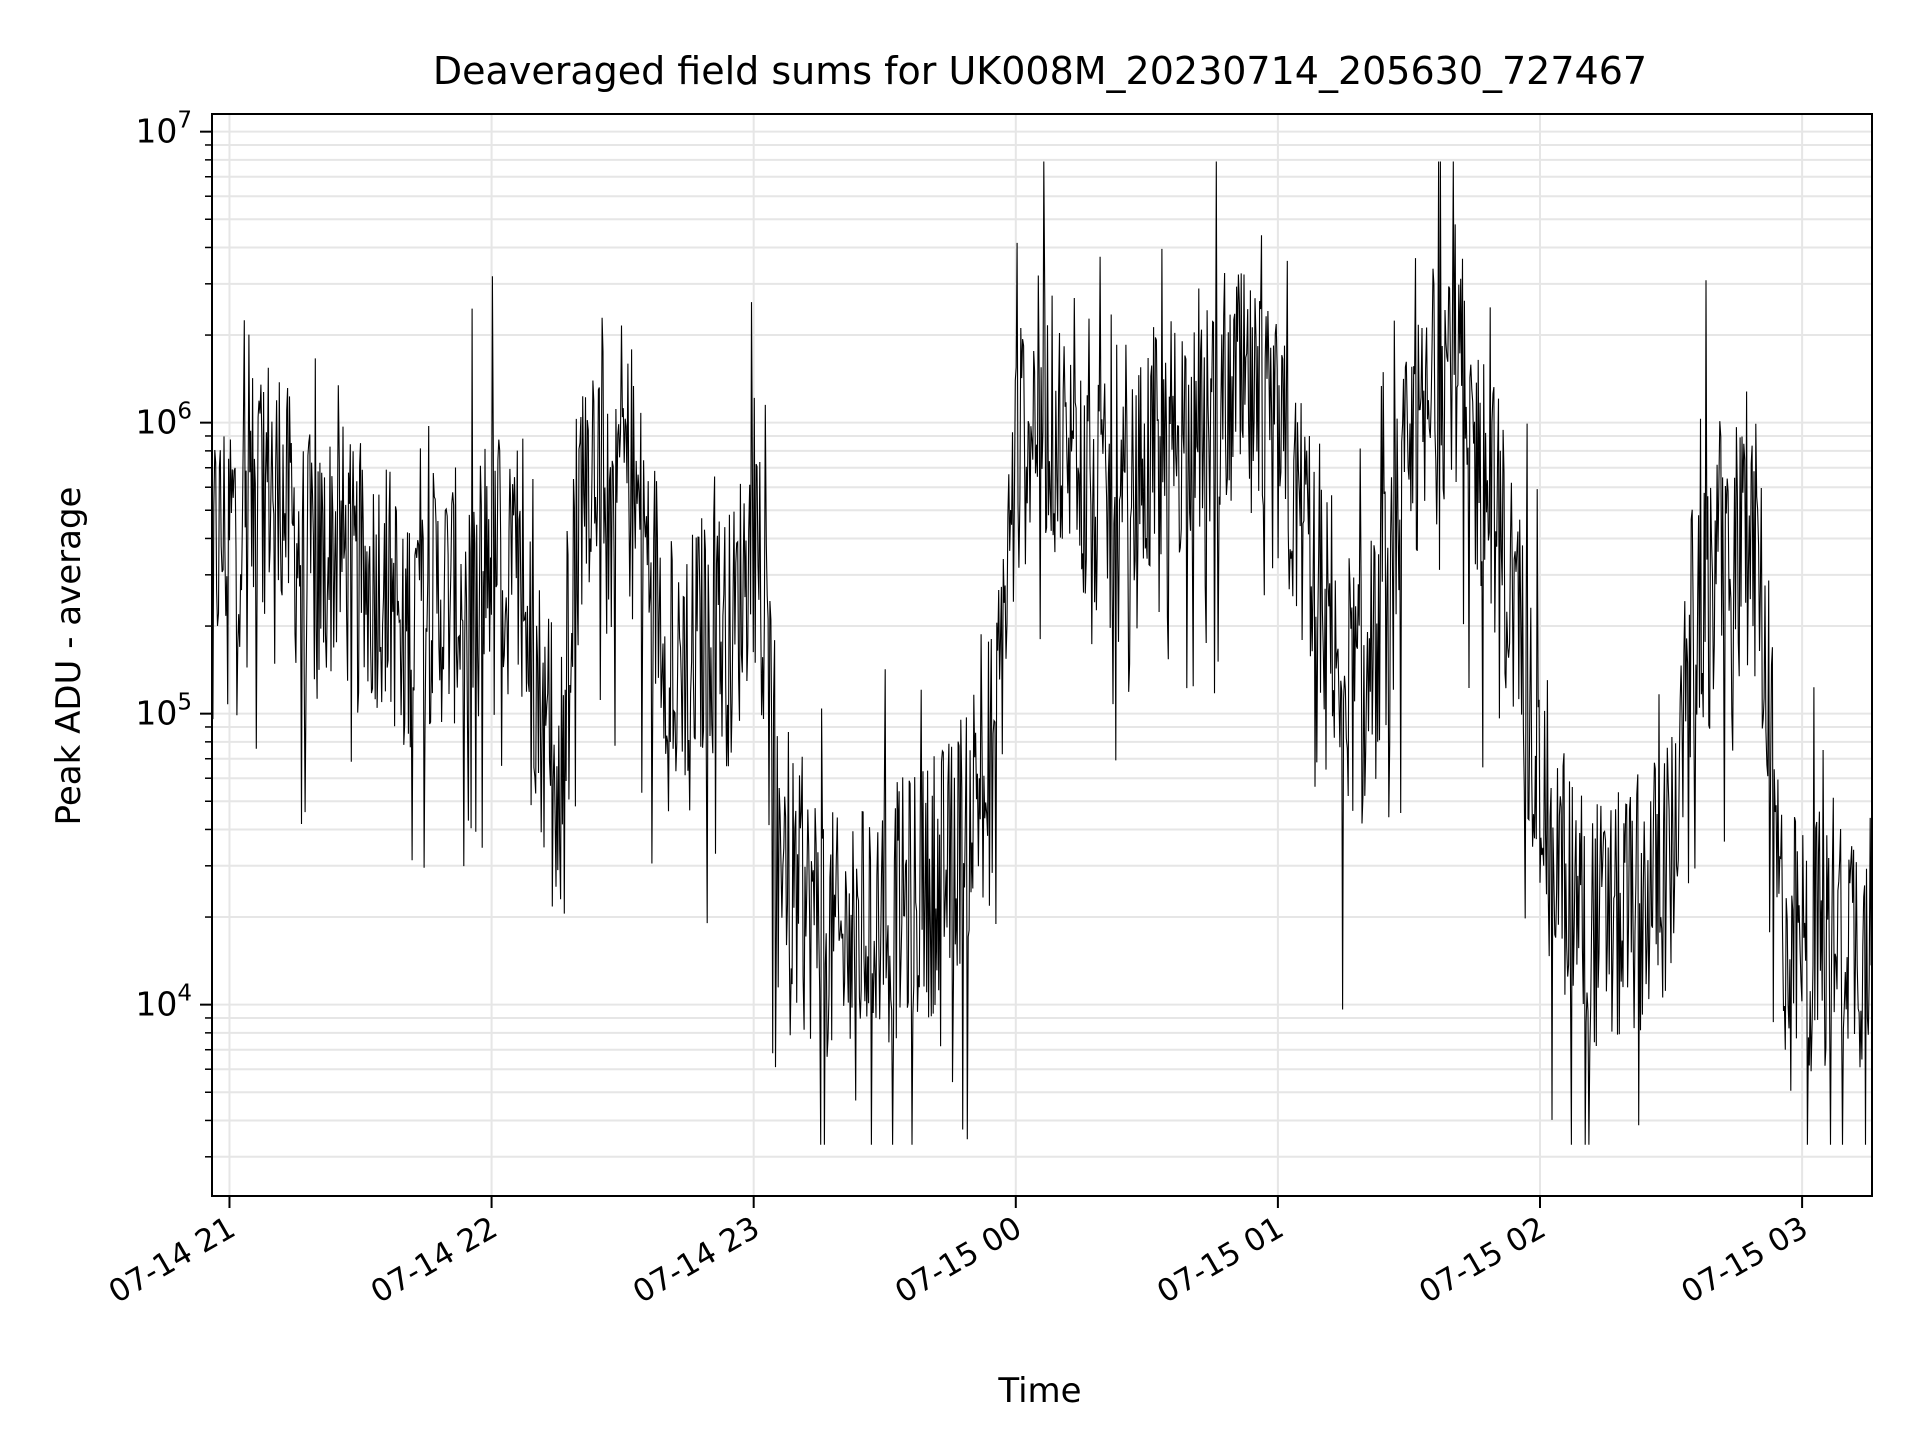  Describe the element at coordinates (696, 1260) in the screenshot. I see `x-tick-label: 07-14 23` at that location.